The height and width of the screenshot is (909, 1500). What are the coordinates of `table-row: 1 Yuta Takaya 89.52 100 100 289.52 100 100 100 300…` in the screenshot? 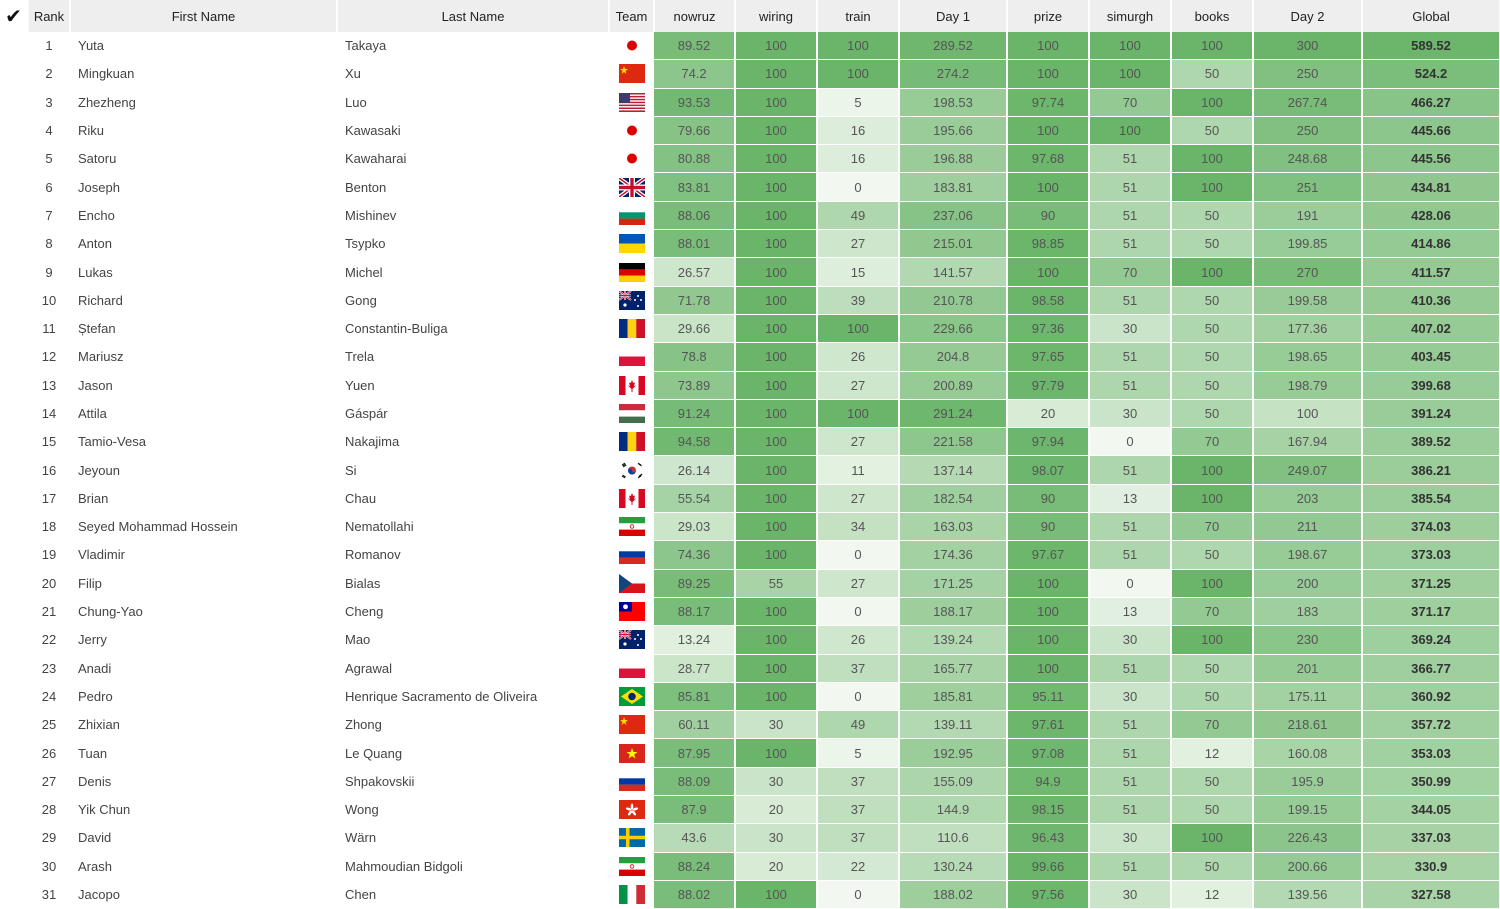 It's located at (750, 46).